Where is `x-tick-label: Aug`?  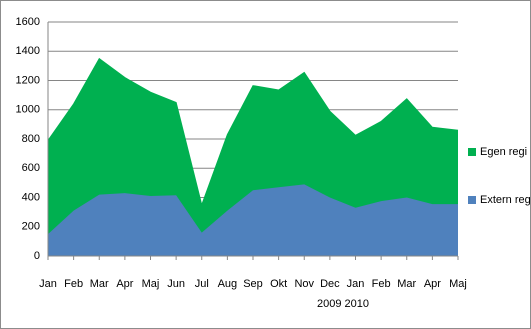 x-tick-label: Aug is located at coordinates (228, 284).